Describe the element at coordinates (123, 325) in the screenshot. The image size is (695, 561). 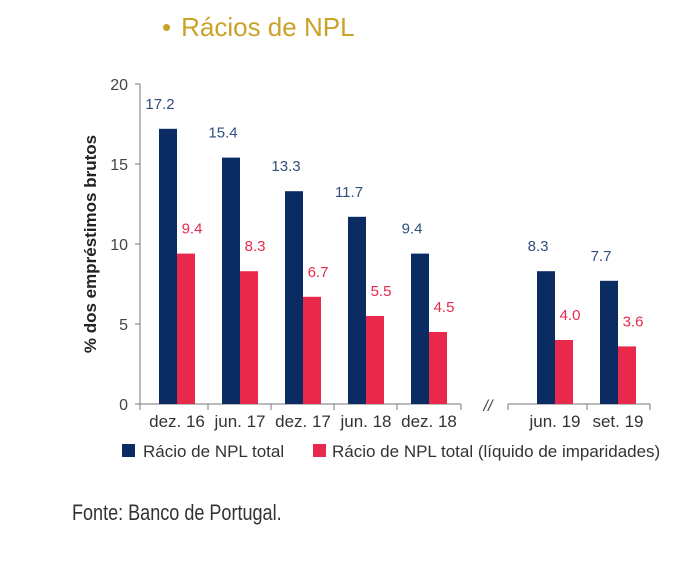
I see `y-tick-label: 5` at that location.